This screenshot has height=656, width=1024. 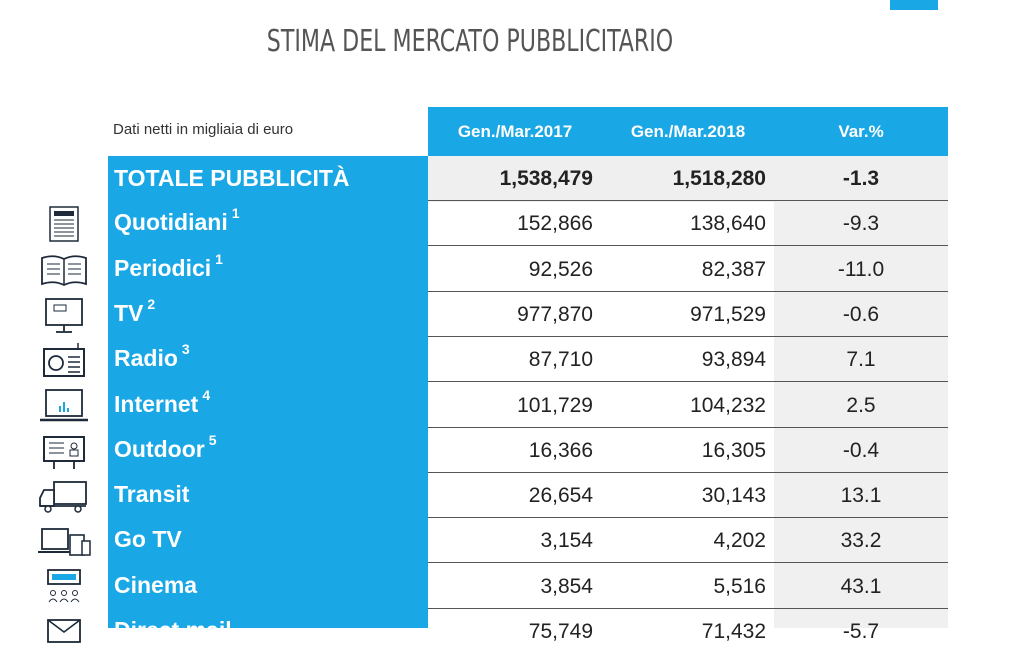 What do you see at coordinates (739, 586) in the screenshot?
I see `value-2018: 5,516` at bounding box center [739, 586].